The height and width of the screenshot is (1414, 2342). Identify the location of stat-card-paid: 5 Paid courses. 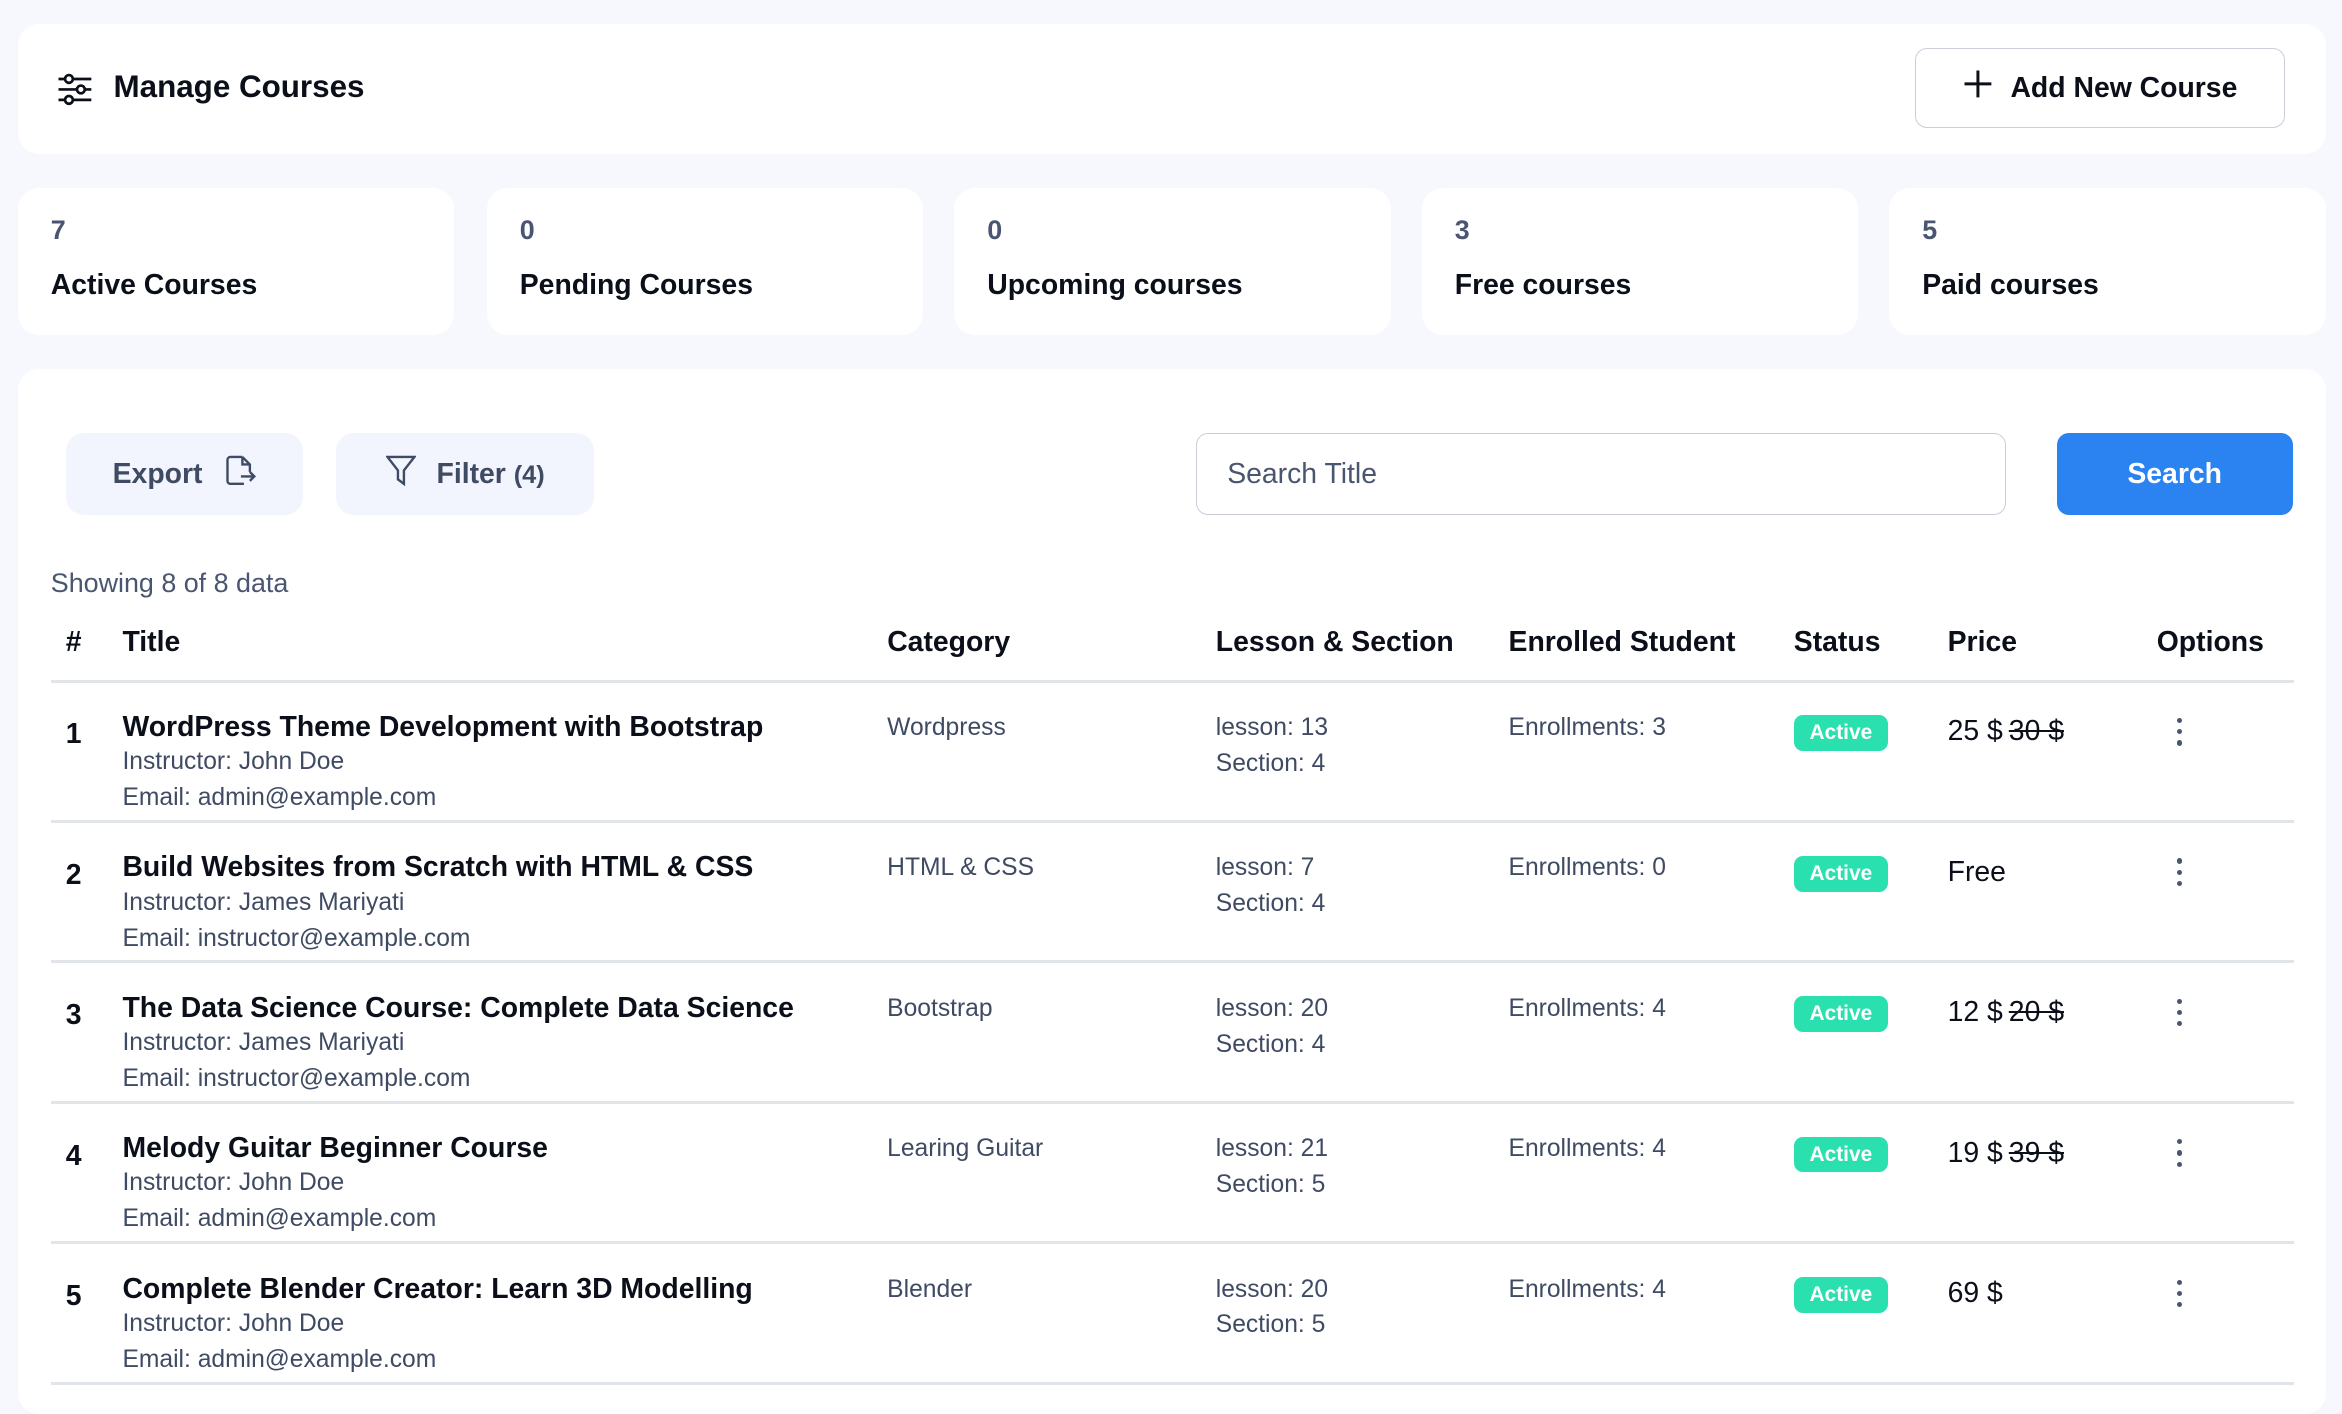
(2107, 261).